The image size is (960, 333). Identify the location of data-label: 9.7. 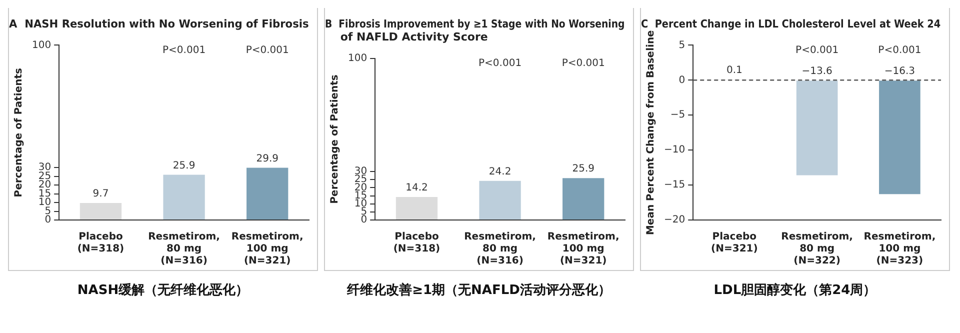
(100, 194).